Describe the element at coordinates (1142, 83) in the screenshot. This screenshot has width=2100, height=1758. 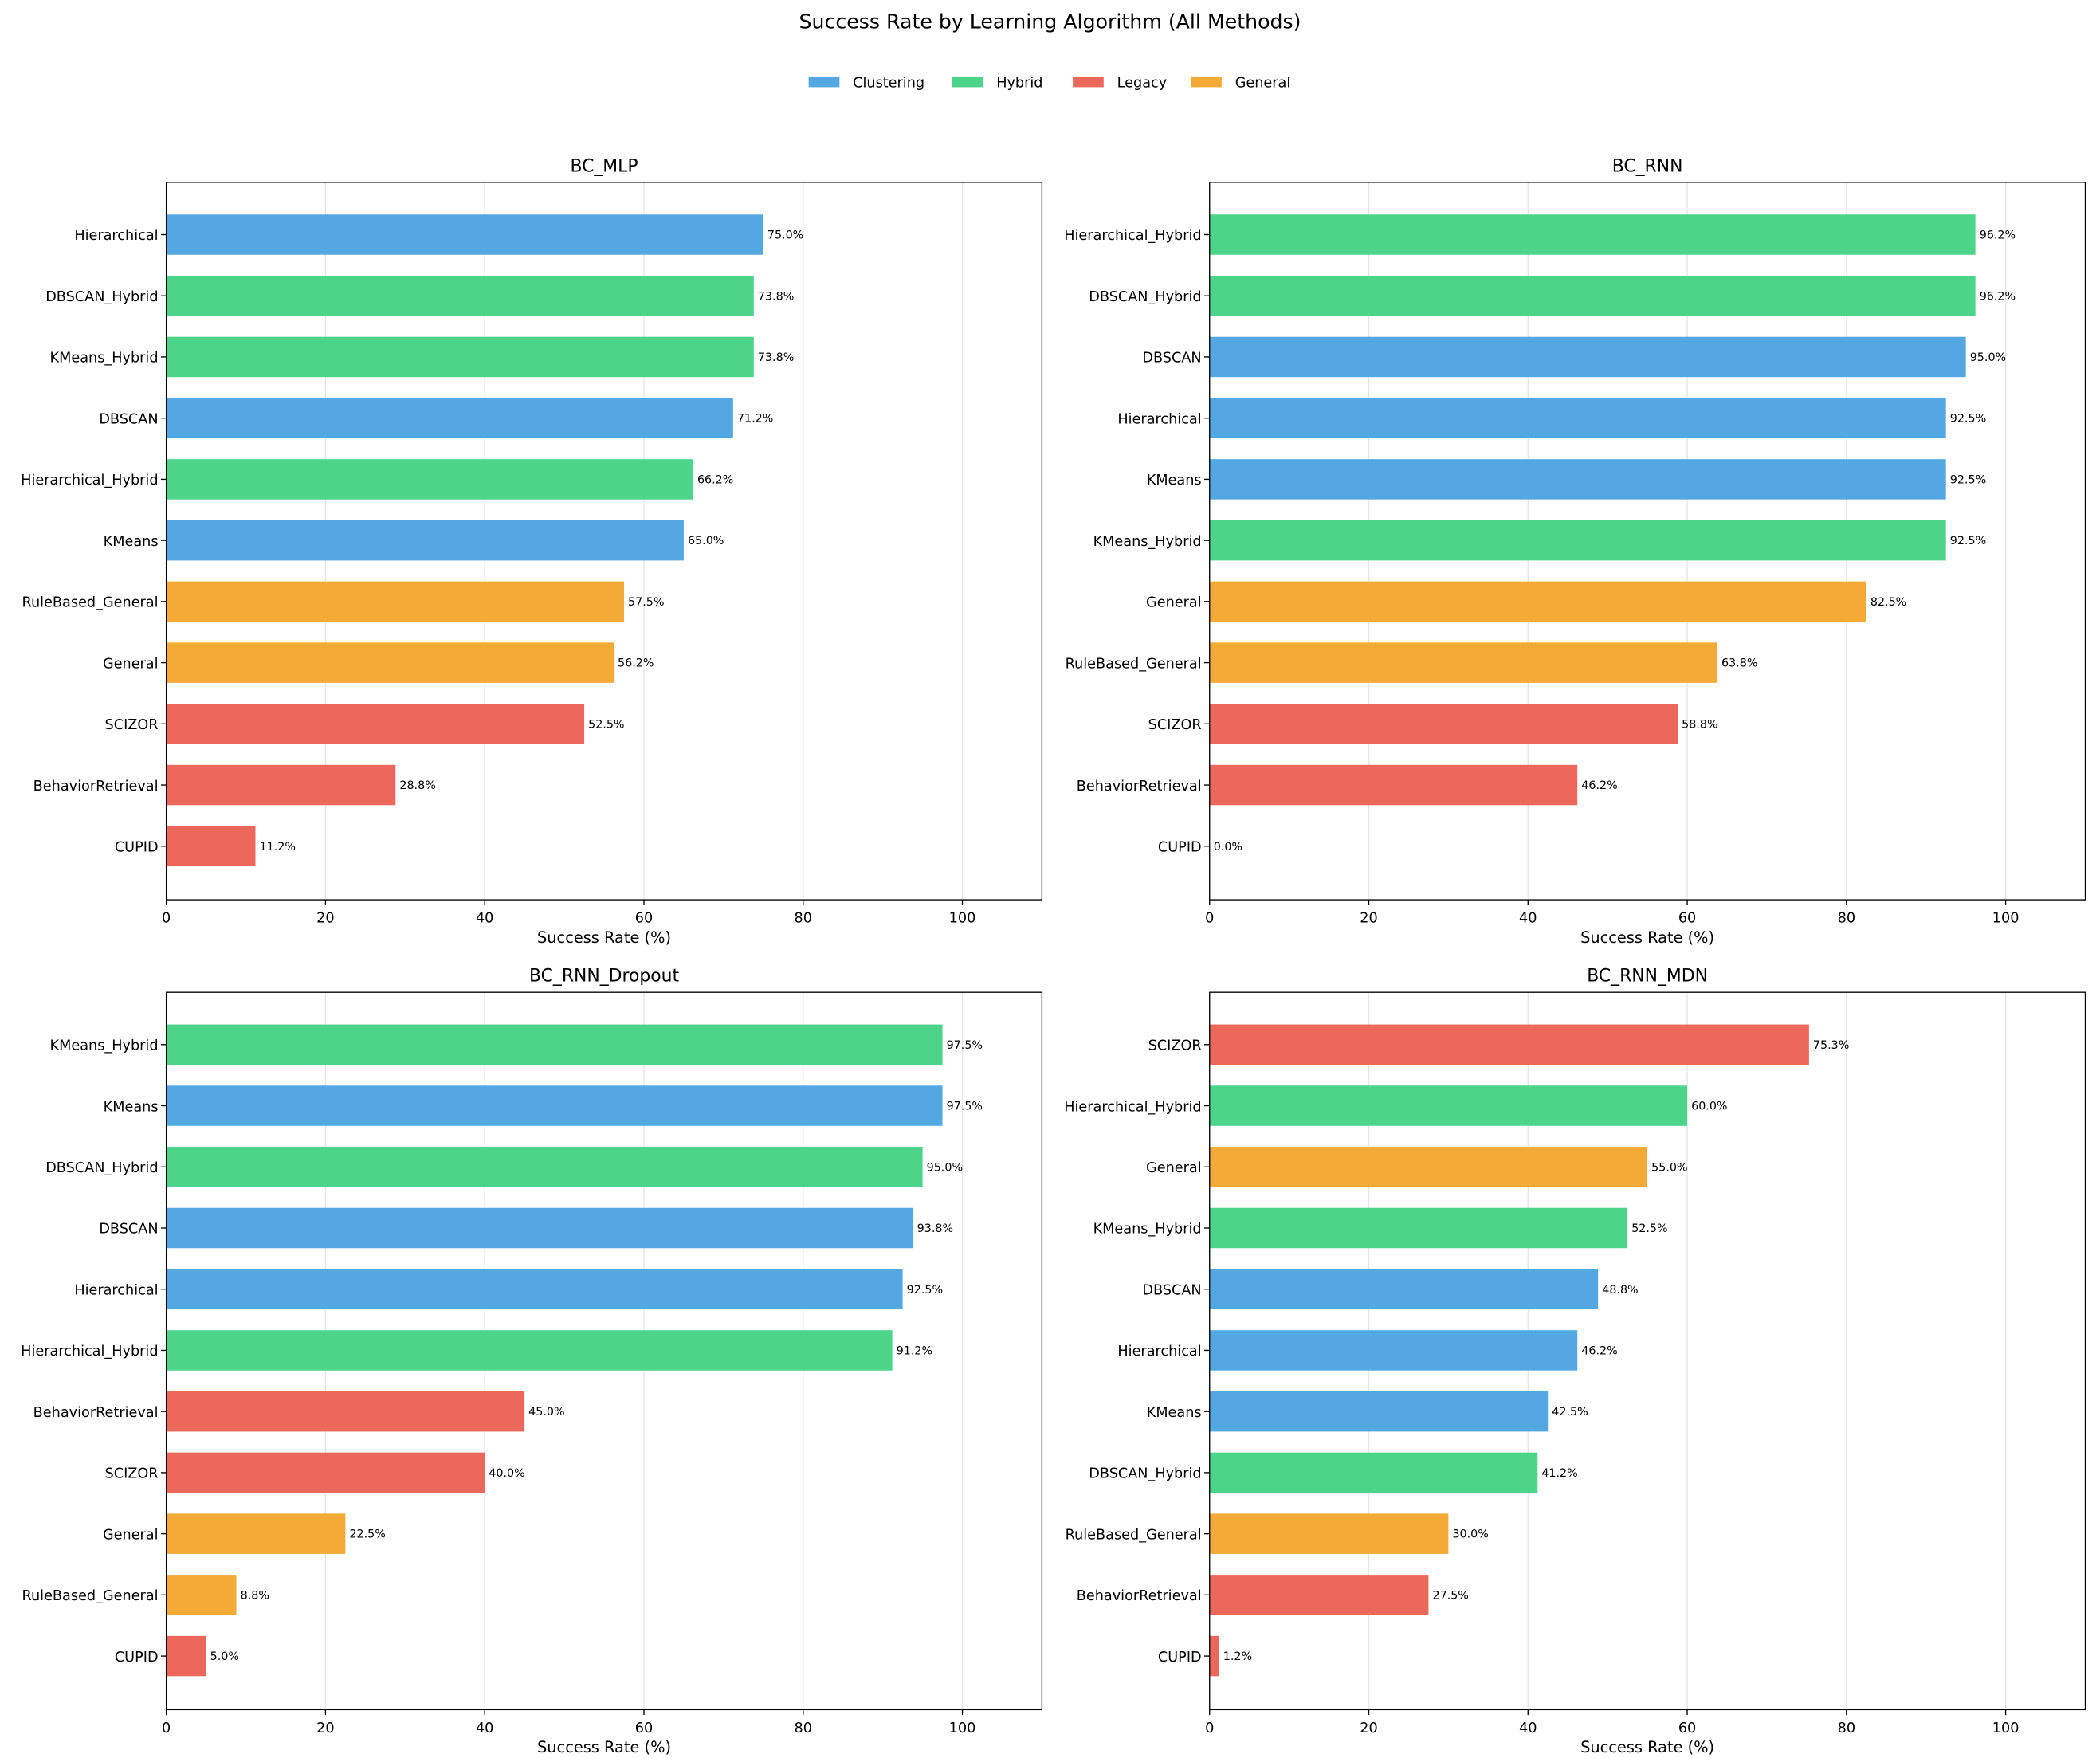
I see `legend-label: Legacy` at that location.